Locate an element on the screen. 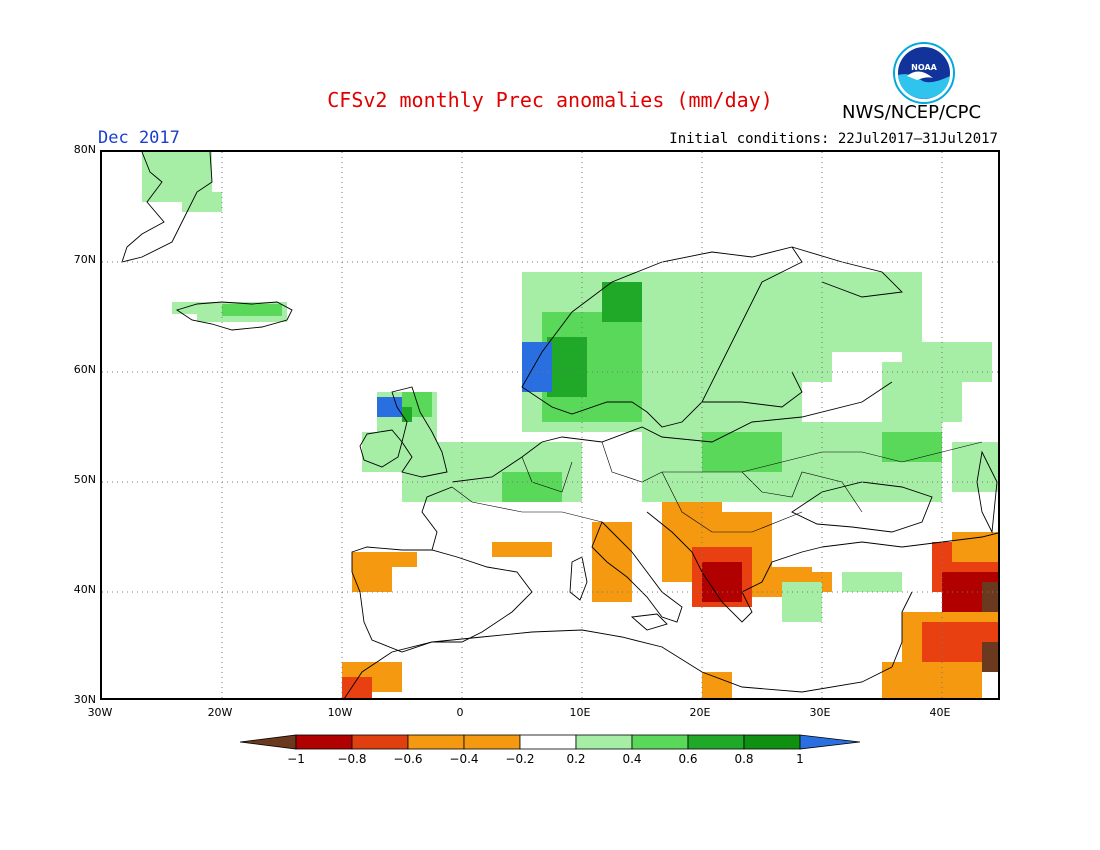 The width and height of the screenshot is (1100, 850). agency-label: NWS/NCEP/CPC is located at coordinates (912, 112).